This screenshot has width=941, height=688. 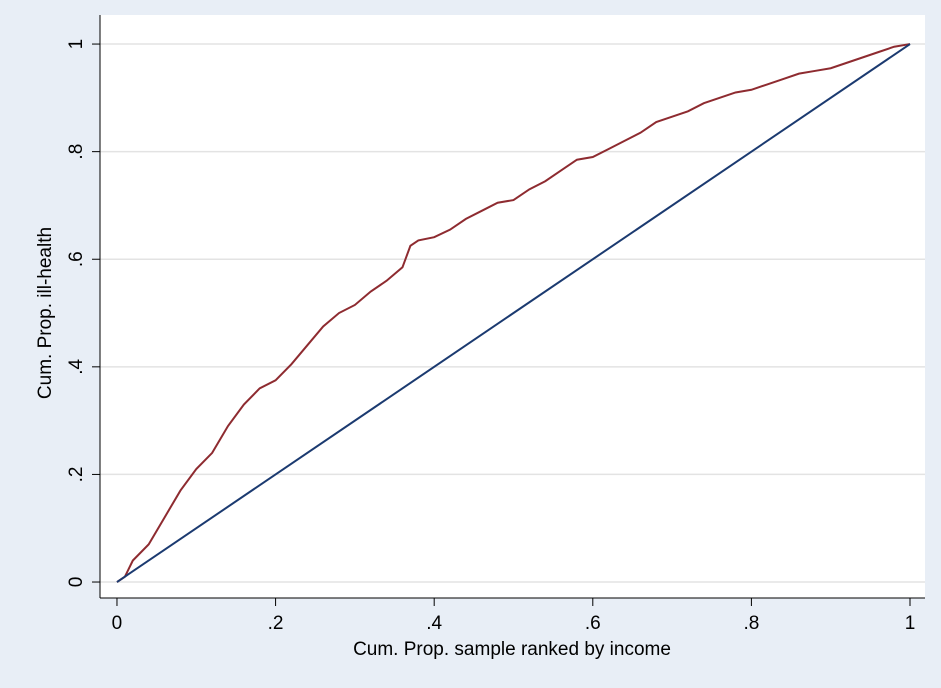 I want to click on y-tick-label: 0, so click(x=76, y=582).